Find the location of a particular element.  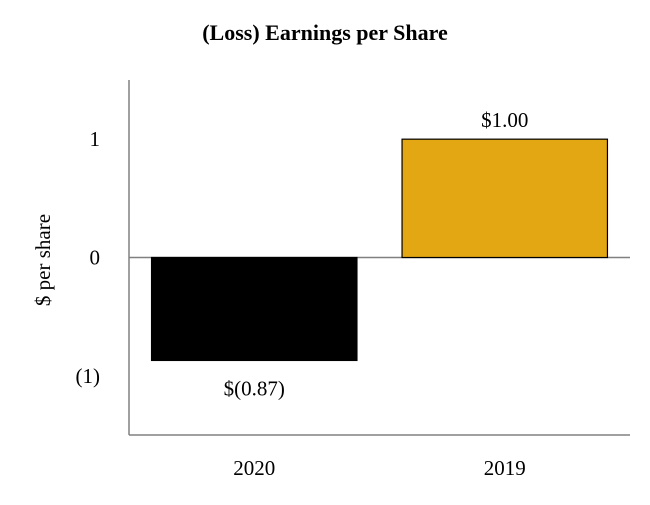

bar-2019 is located at coordinates (505, 198).